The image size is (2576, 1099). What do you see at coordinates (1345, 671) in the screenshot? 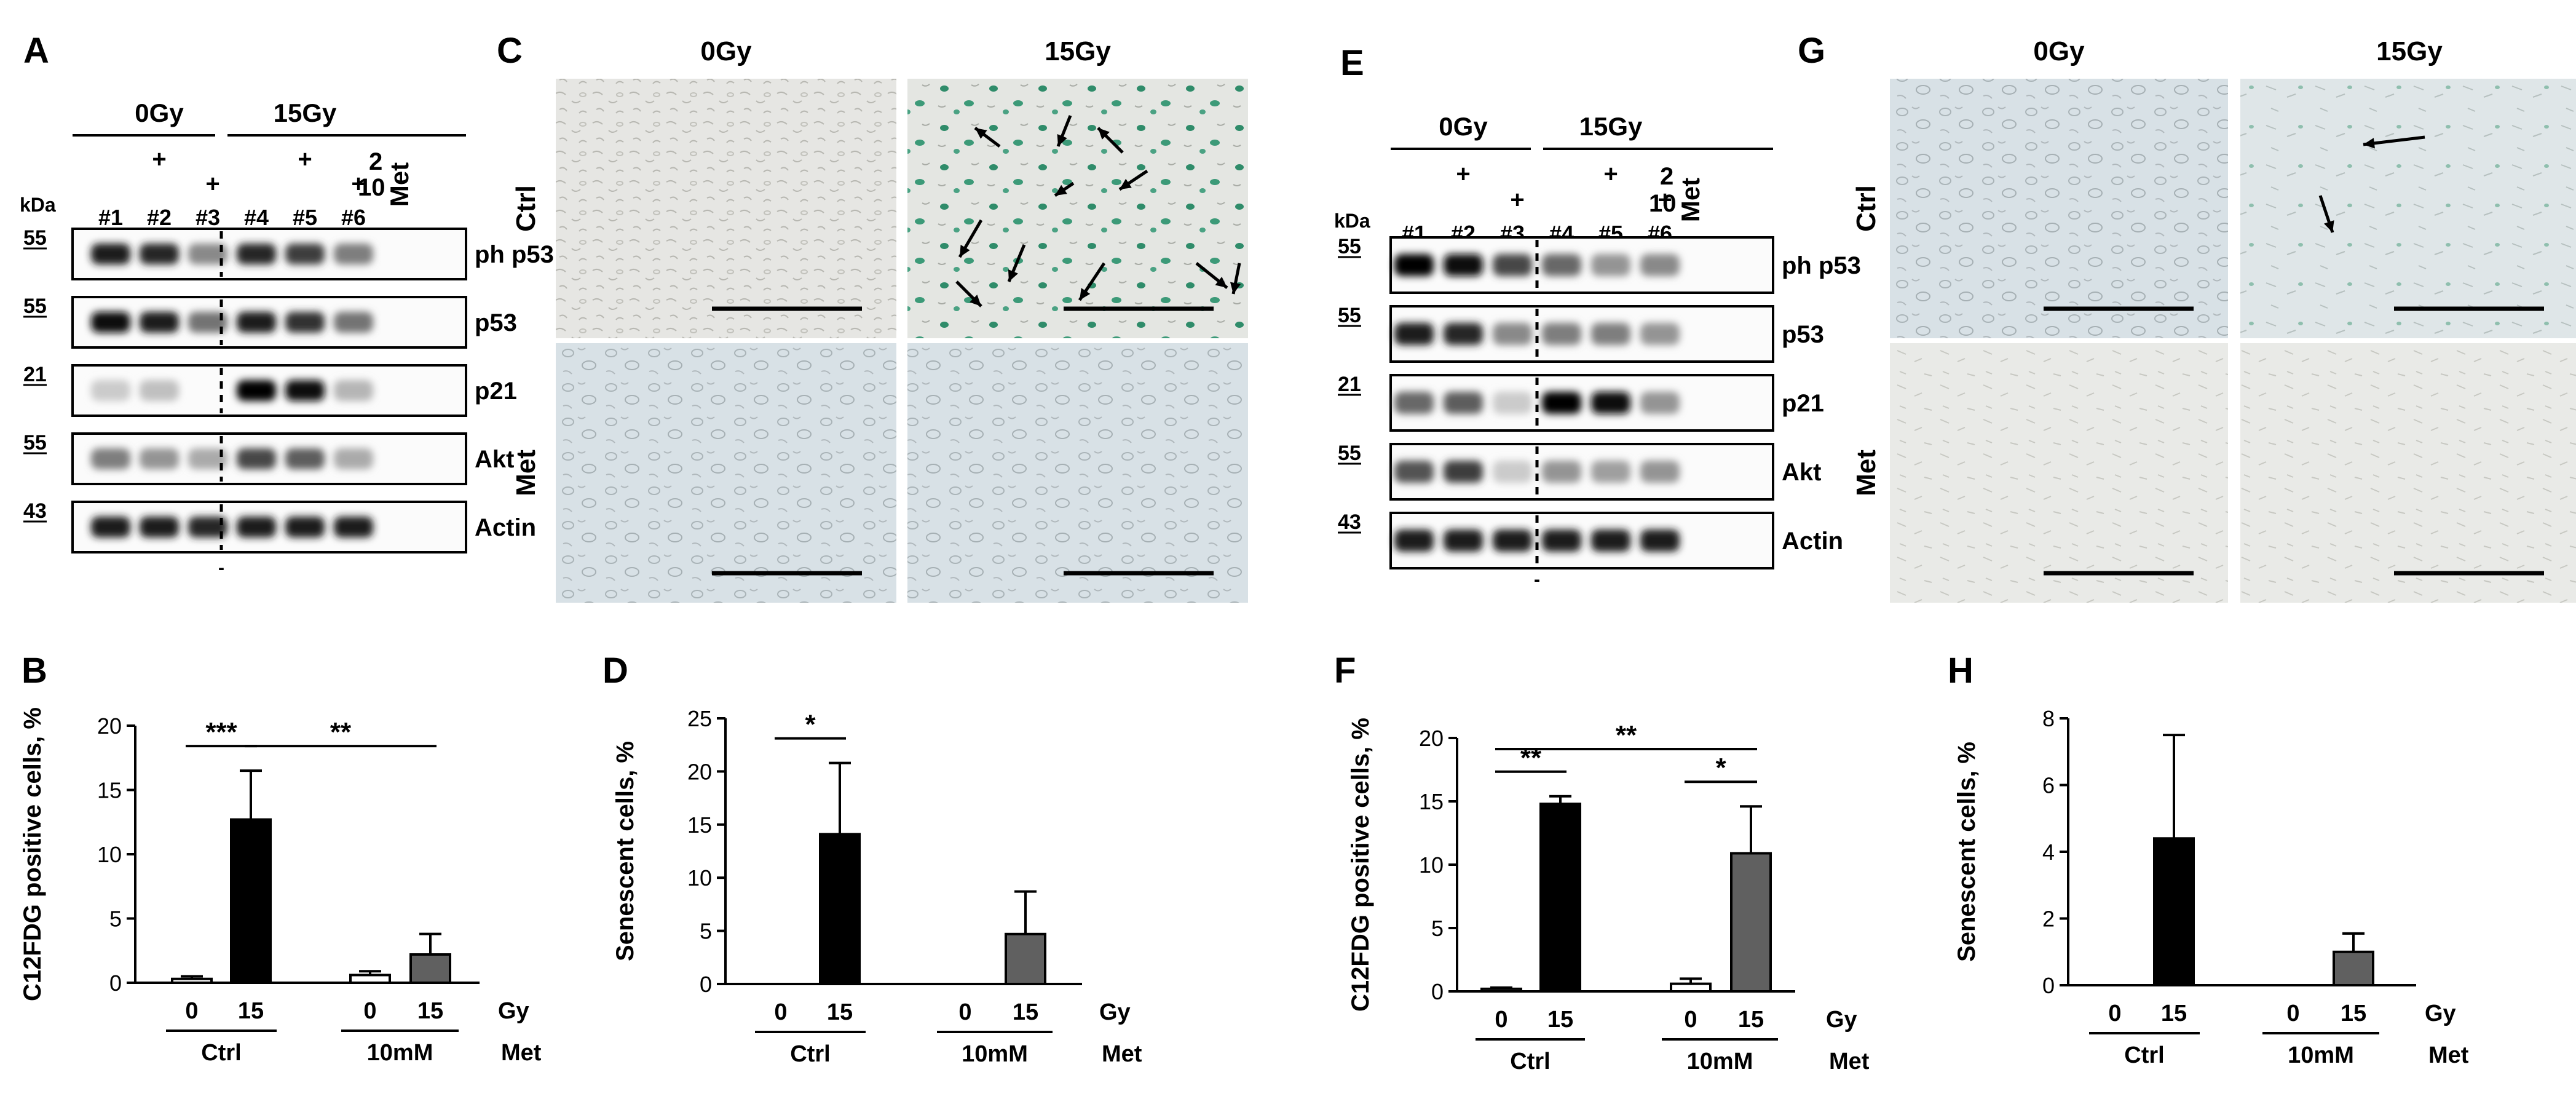
I see `panel-letter: F` at bounding box center [1345, 671].